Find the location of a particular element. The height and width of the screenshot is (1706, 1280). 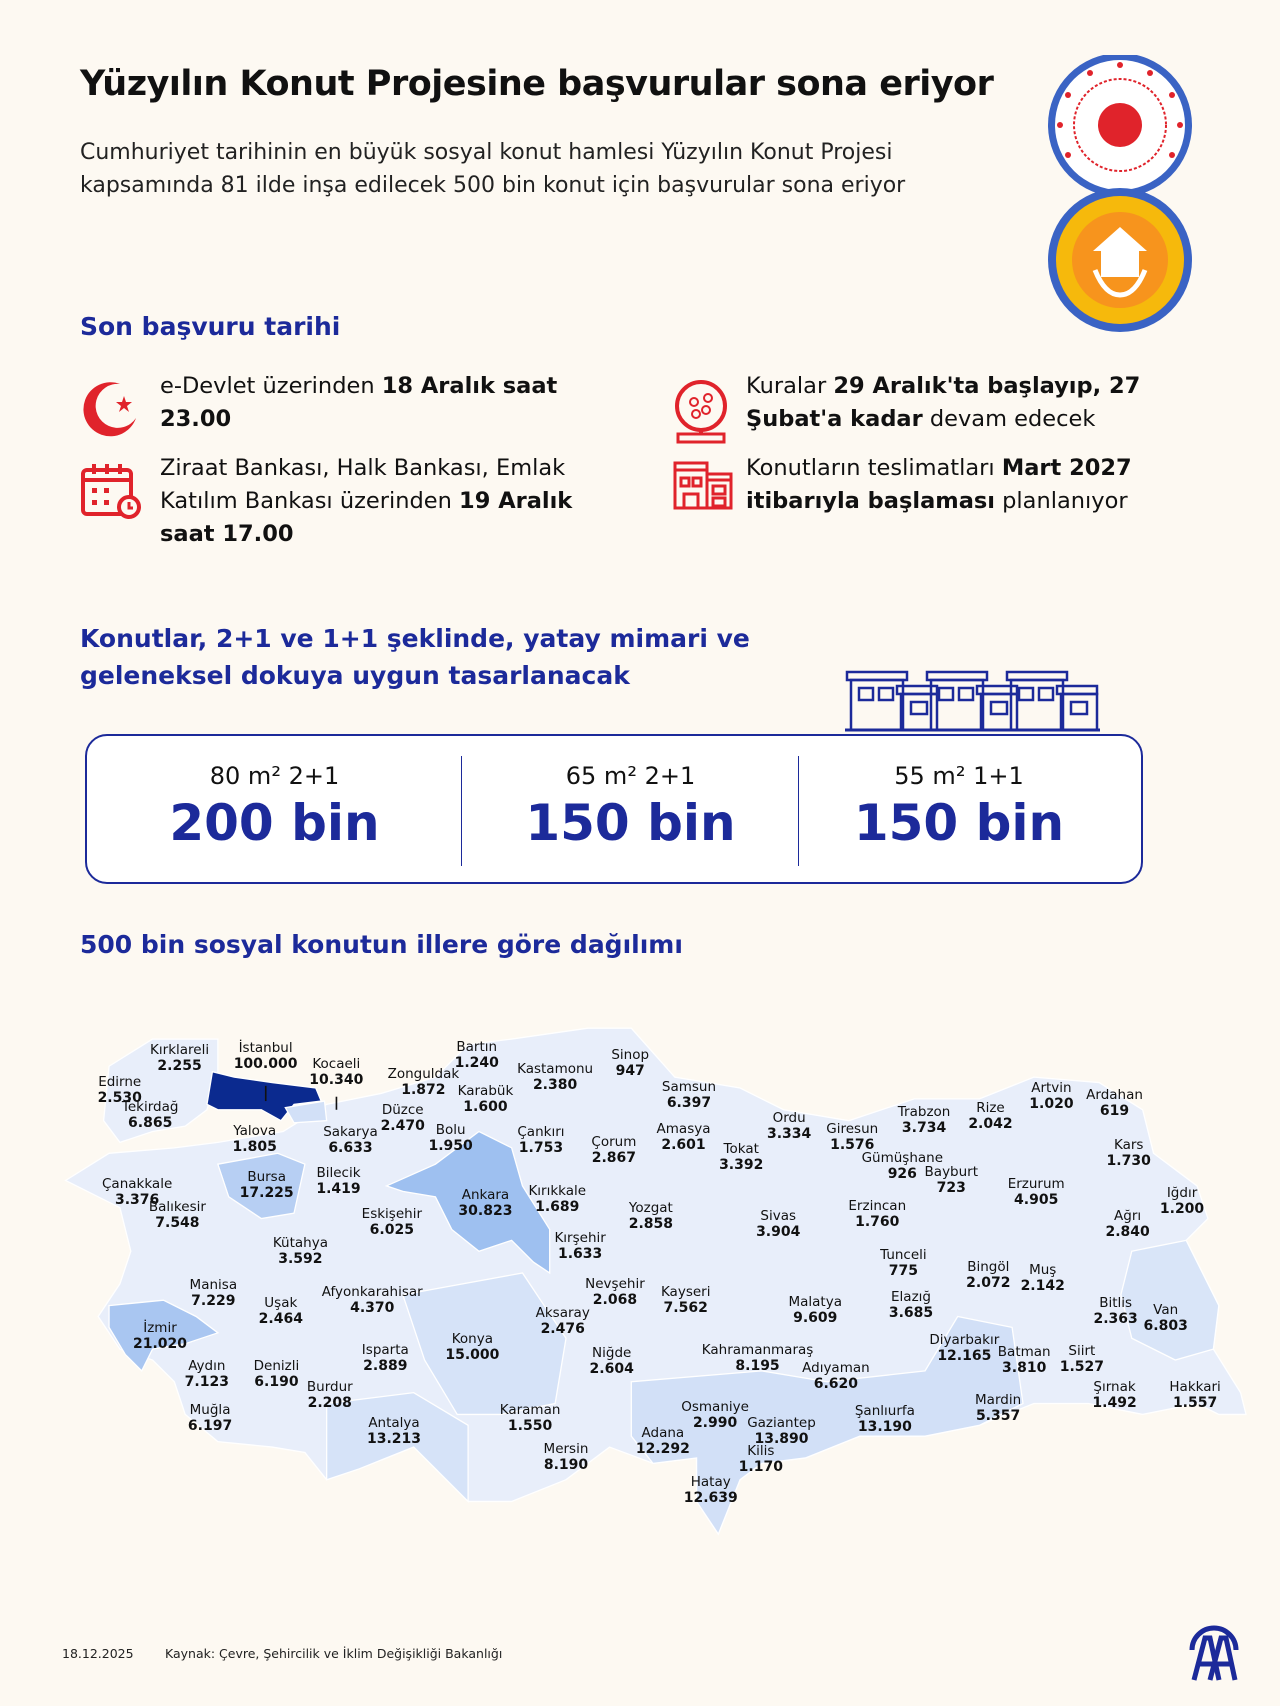

calendar-clock-icon is located at coordinates (111, 491).